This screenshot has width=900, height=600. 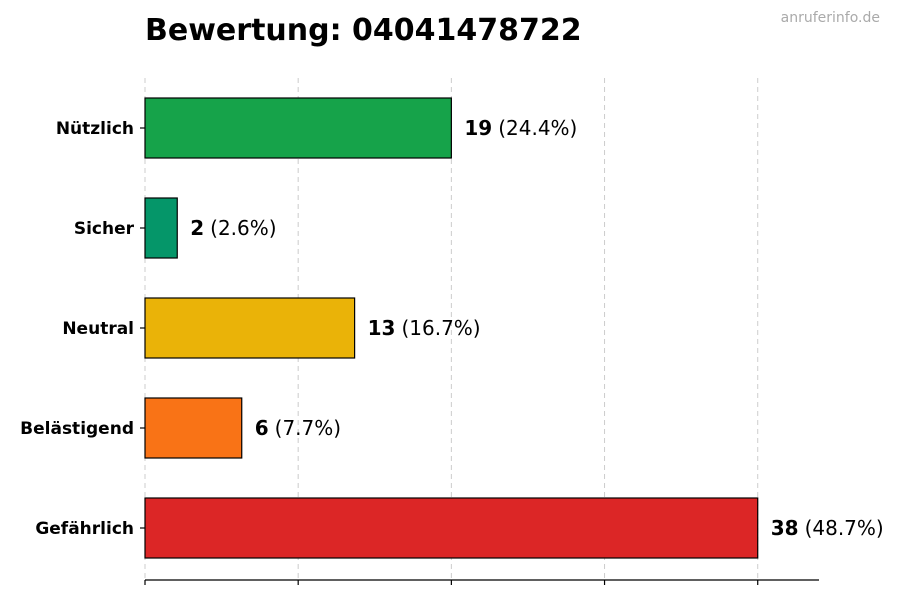 I want to click on category-label-3: Belästigend, so click(x=77, y=429).